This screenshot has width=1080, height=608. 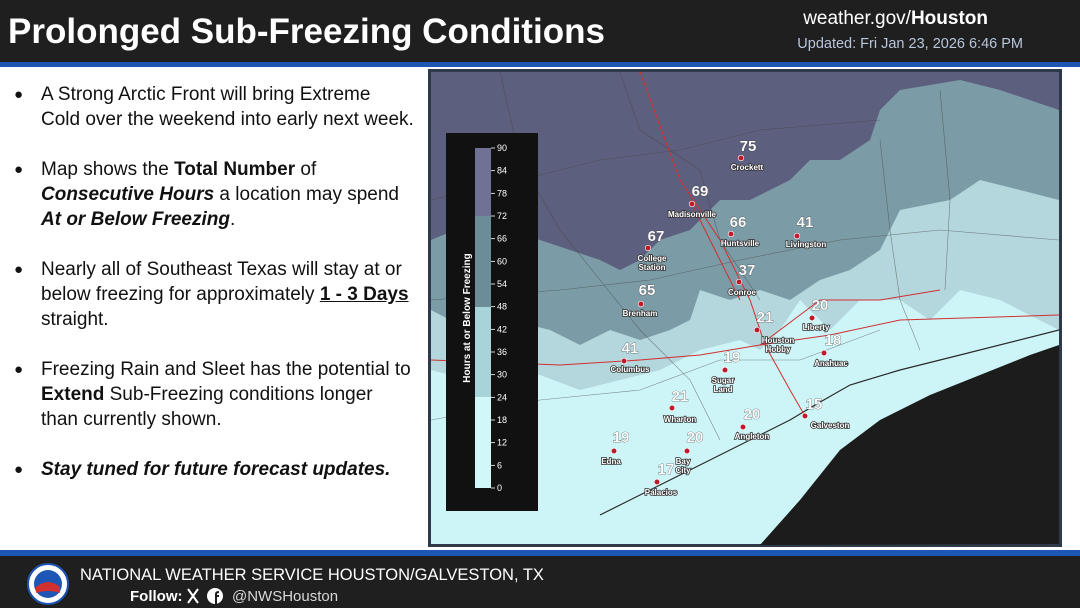 I want to click on website: weather.gov/Houston, so click(x=895, y=19).